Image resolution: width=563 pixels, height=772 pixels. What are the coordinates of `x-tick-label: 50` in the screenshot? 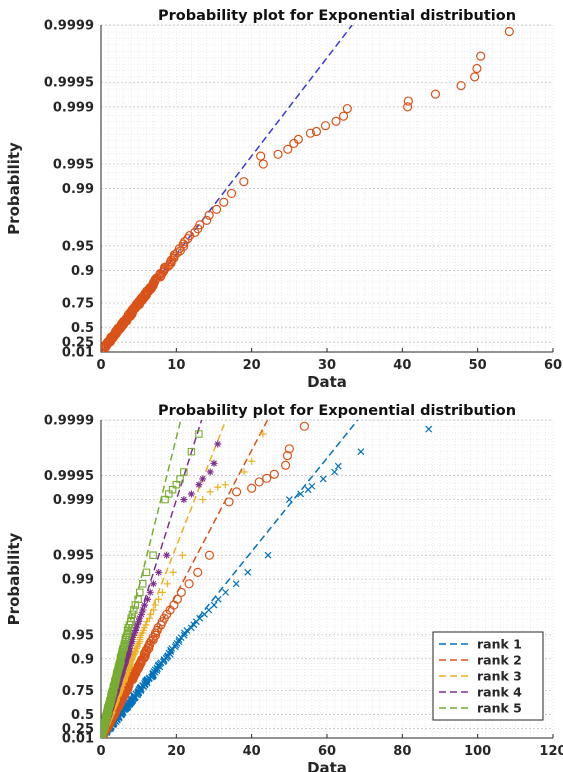 It's located at (478, 365).